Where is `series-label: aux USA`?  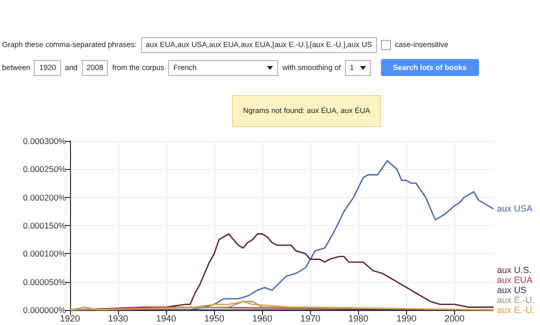 series-label: aux USA is located at coordinates (515, 209).